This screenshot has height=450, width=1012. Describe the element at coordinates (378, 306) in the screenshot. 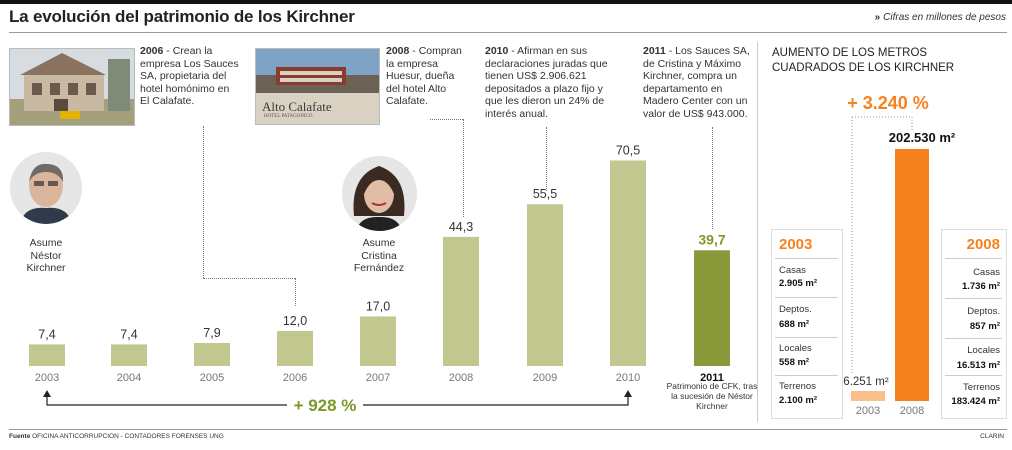

I see `value-label-2007: 17,0` at that location.